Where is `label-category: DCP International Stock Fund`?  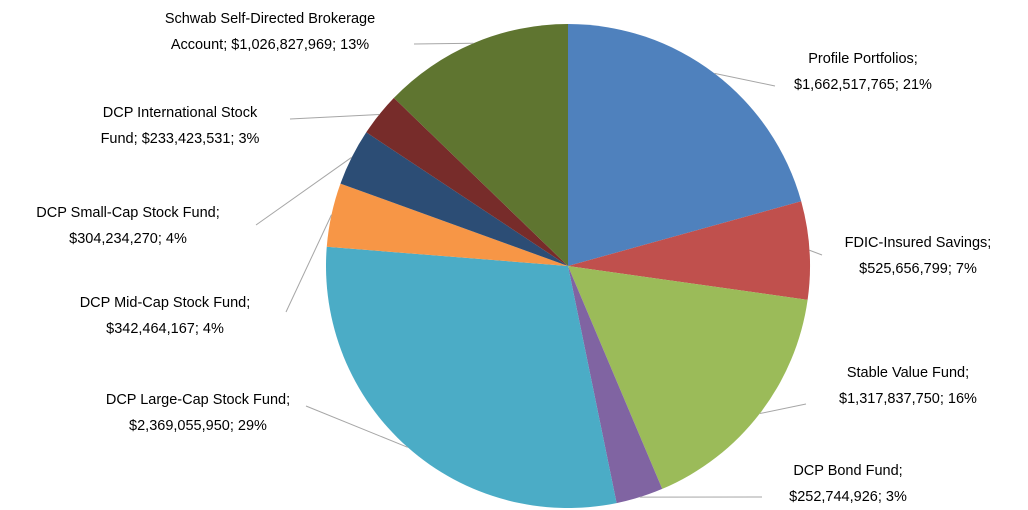
label-category: DCP International Stock Fund is located at coordinates (179, 126).